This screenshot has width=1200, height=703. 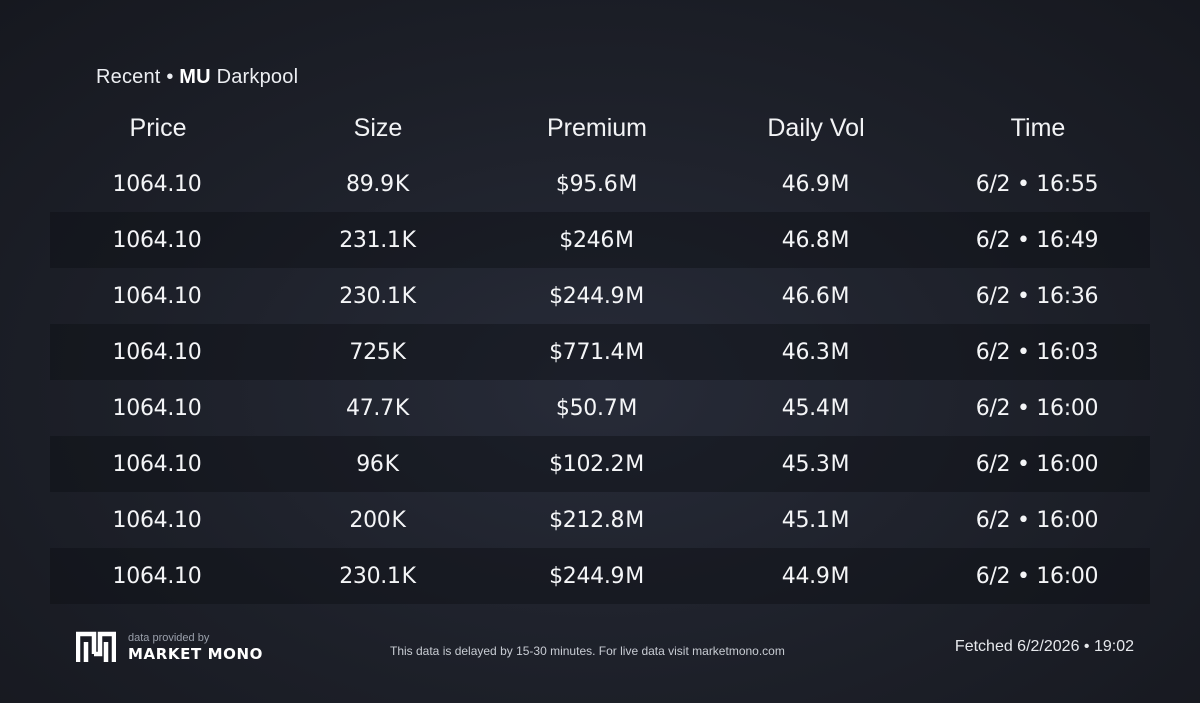 What do you see at coordinates (370, 240) in the screenshot?
I see `cell-size-size: 231.1` at bounding box center [370, 240].